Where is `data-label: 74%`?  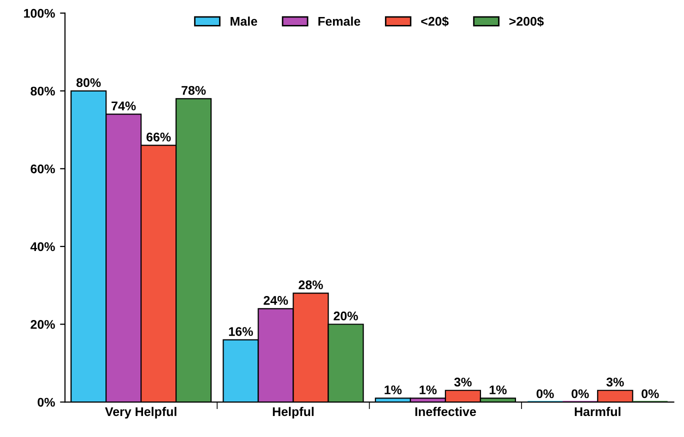
data-label: 74% is located at coordinates (124, 106).